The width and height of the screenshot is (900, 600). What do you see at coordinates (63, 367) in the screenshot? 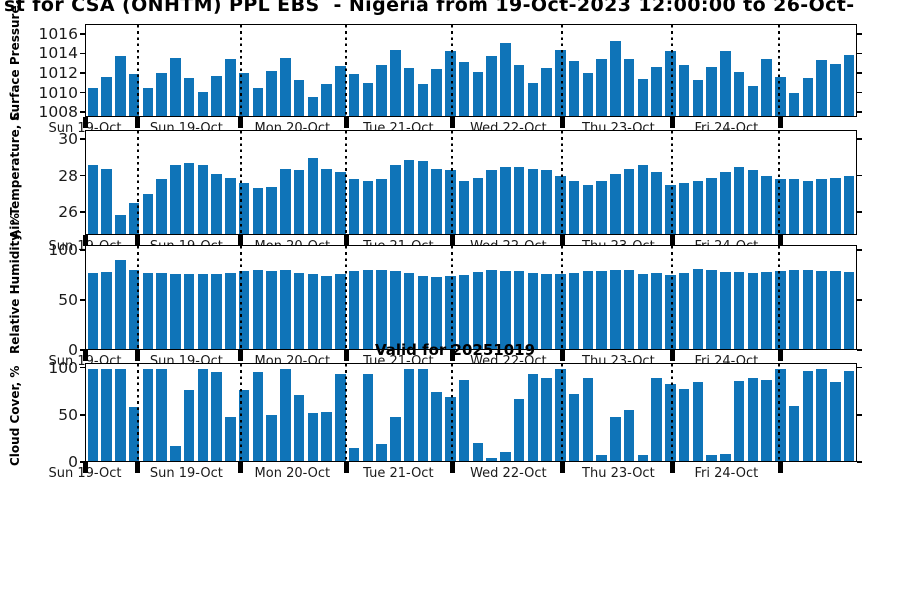
I see `y-tick-label: 100` at bounding box center [63, 367].